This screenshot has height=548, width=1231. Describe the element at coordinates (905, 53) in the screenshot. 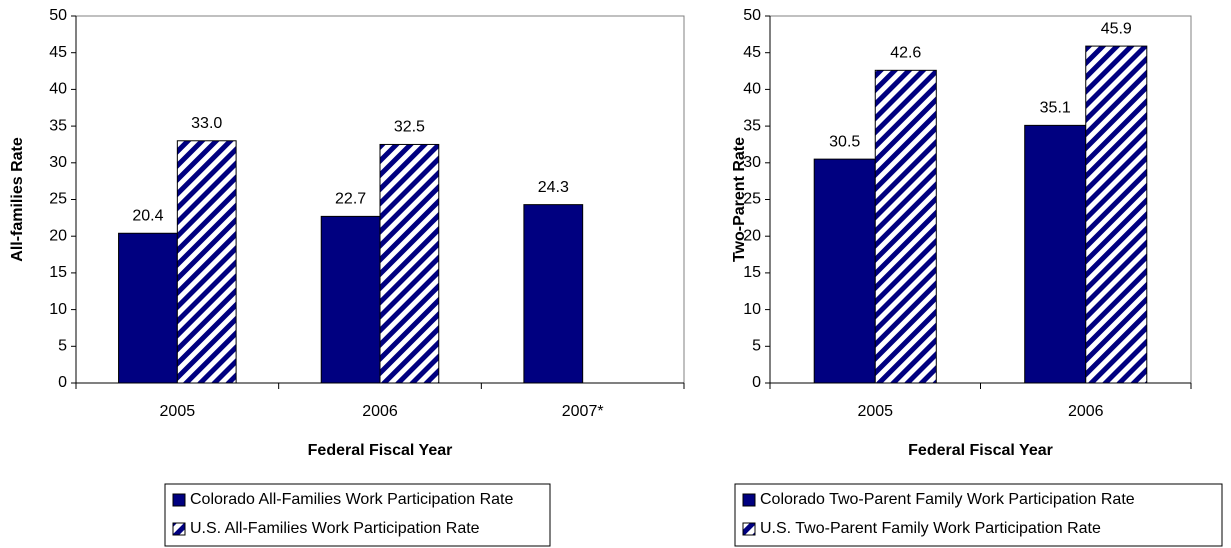

I see `value-label: 42.6` at that location.